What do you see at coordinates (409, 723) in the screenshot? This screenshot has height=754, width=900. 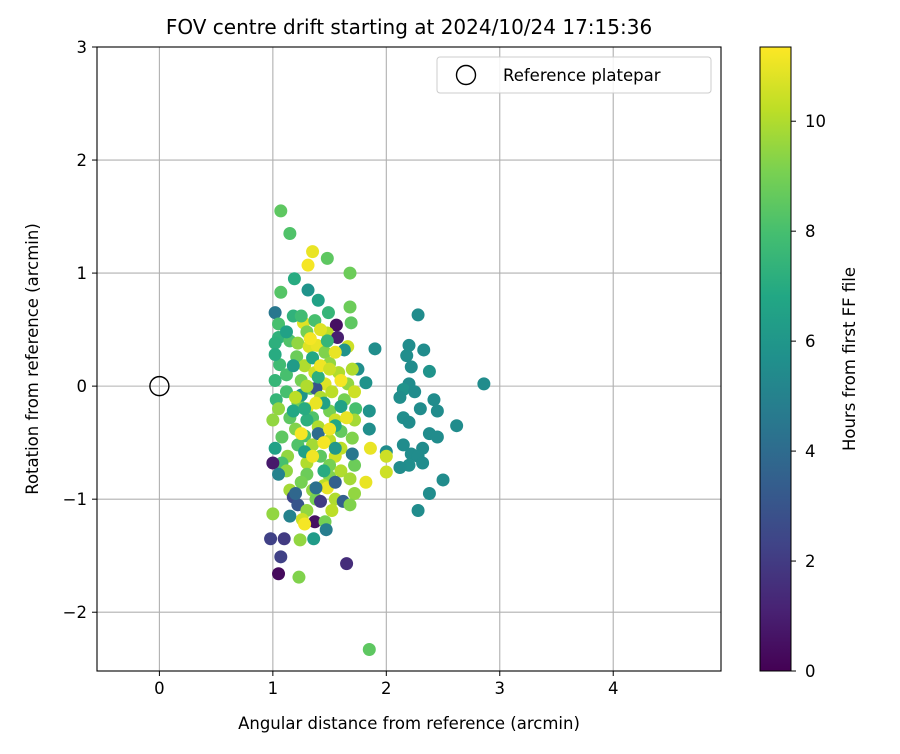 I see `x-axis-label: Angular distance from reference (arcmin)` at bounding box center [409, 723].